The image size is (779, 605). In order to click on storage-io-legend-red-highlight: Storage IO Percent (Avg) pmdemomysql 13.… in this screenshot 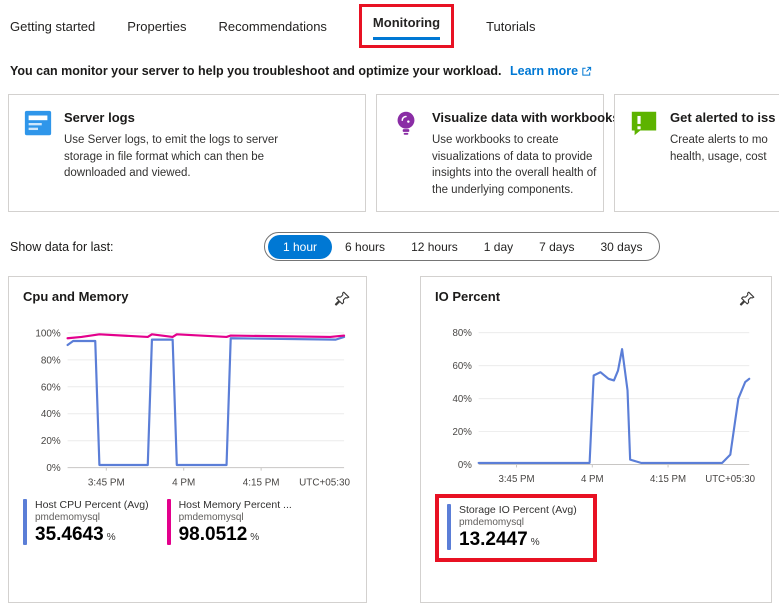, I will do `click(516, 527)`.